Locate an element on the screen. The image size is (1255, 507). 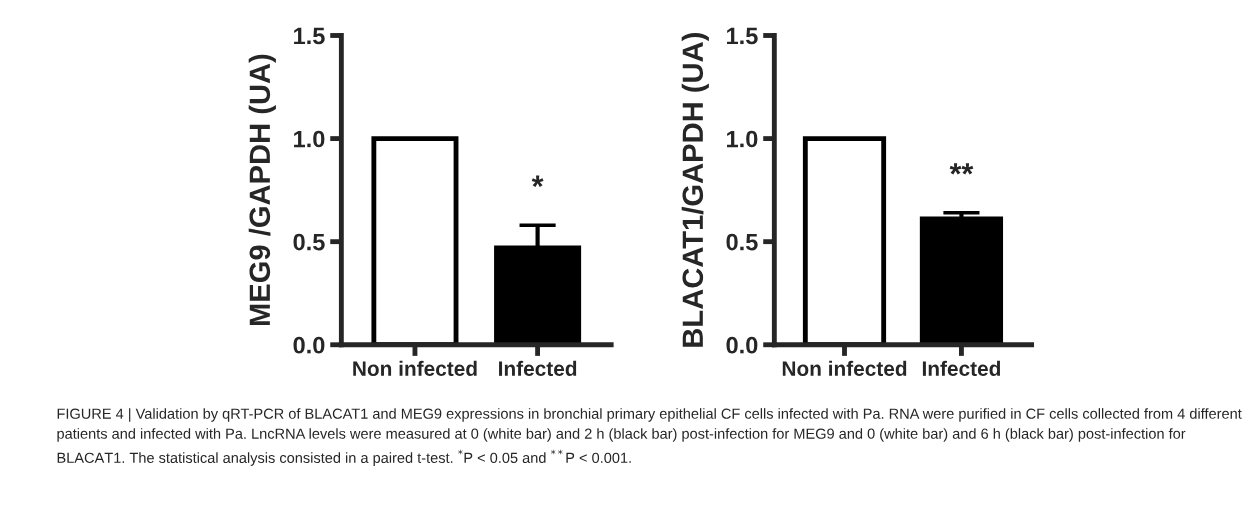
caption: FIGURE 4 | Validation by qRT-PCR of BLACAT1 and MEG9 expressions in bronchial primary epithelial CF cells infected with Pa. RNA were purified in CF cells collected from 4 different patients and infected with Pa. LncRNA levels were measured at 0 (white bar) and 2 h (black bar) post-infection for MEG9 and 0 (white bar) and 6 h (black bar) post-infection for BLACAT1. The statistical analysis consisted in a paired t-test. $^{*}$P < 0.05 and $^{**}$P < 0.001. is located at coordinates (649, 437).